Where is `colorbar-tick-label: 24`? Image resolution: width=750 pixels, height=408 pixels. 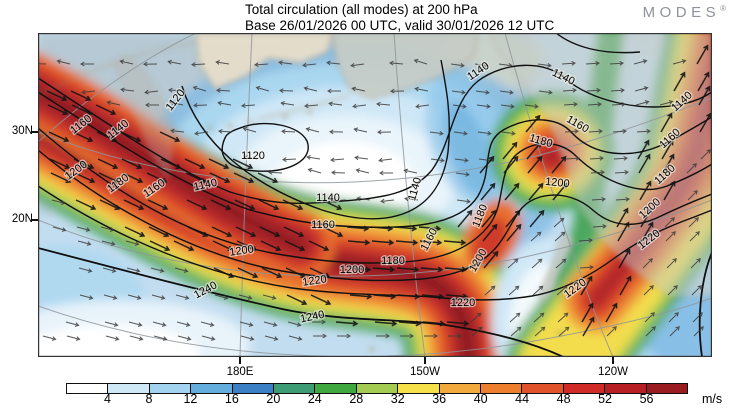 colorbar-tick-label: 24 is located at coordinates (314, 399).